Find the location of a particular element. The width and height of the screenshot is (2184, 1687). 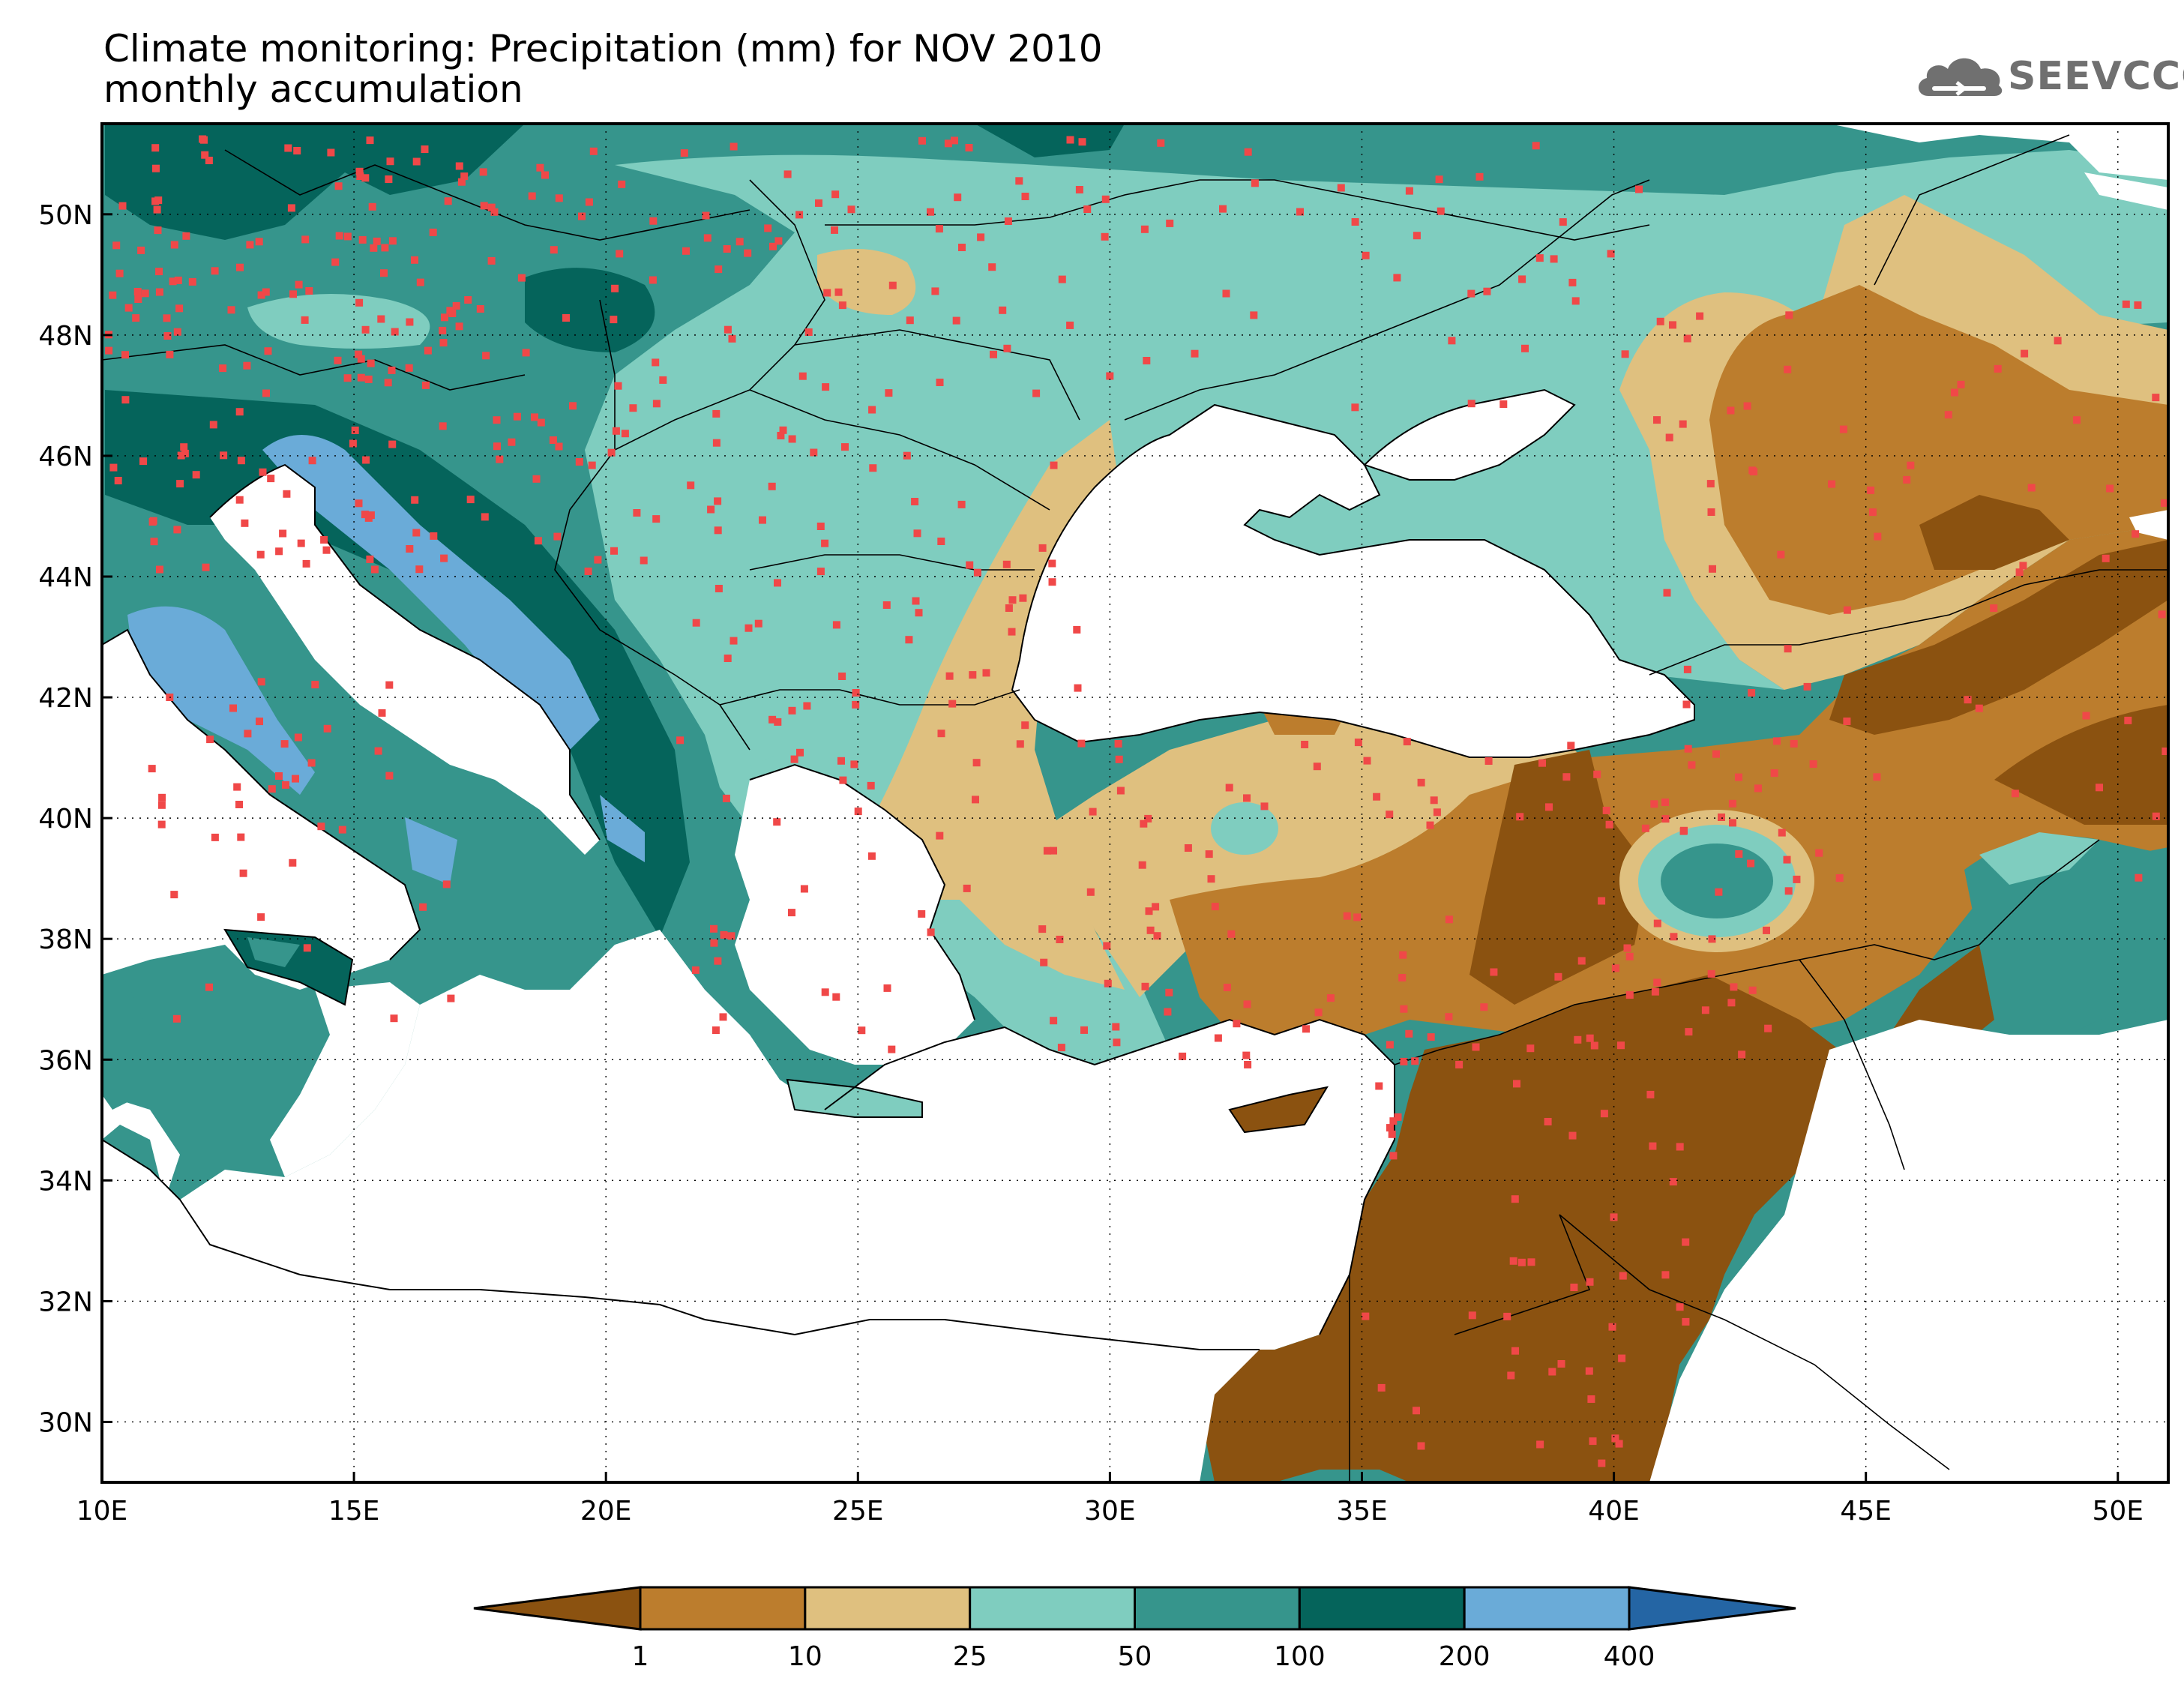

legend-colorbar: 1 10 25 50 100 200 400 is located at coordinates (1134, 1629).